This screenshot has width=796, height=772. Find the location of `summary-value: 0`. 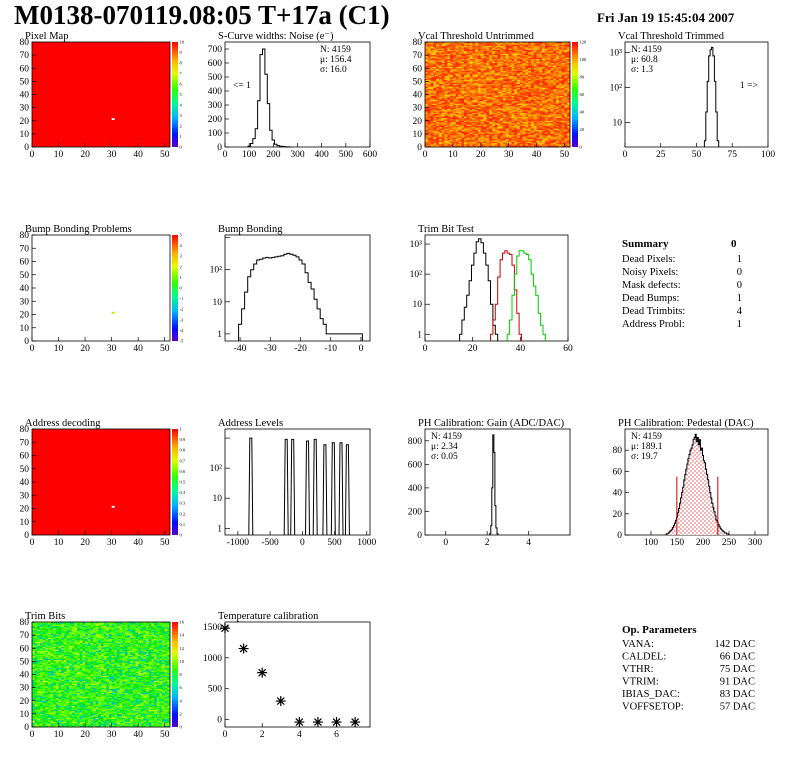

summary-value: 0 is located at coordinates (739, 285).